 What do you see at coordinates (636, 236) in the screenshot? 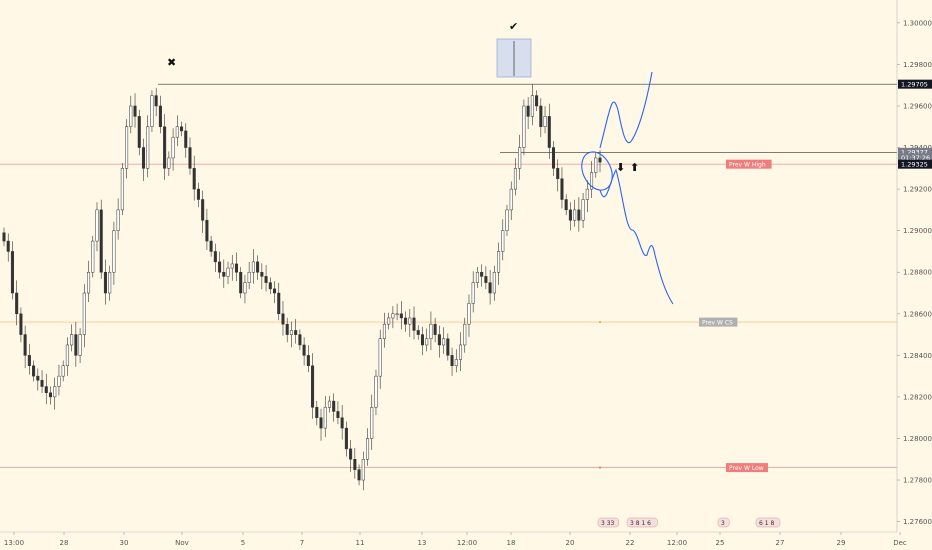
I see `bearish-projection-path` at bounding box center [636, 236].